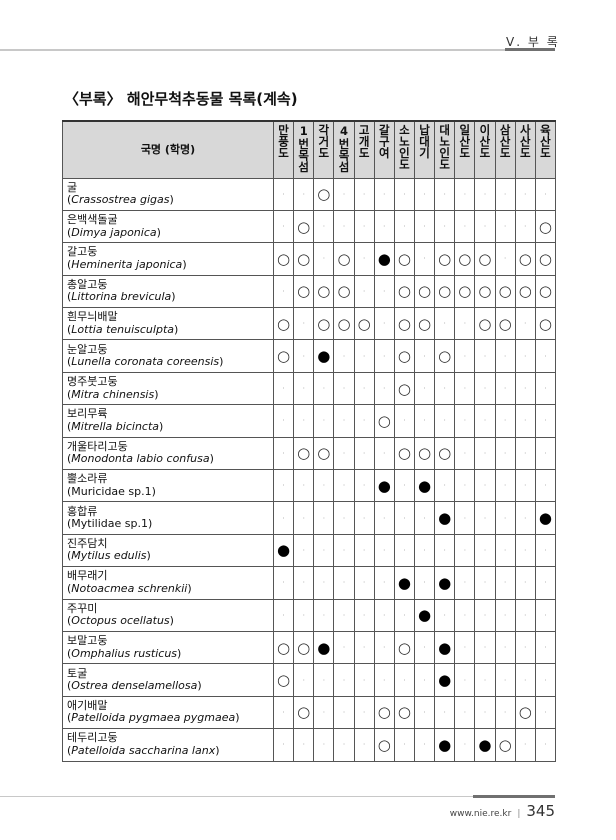  I want to click on column-header-label: 사산도, so click(525, 141).